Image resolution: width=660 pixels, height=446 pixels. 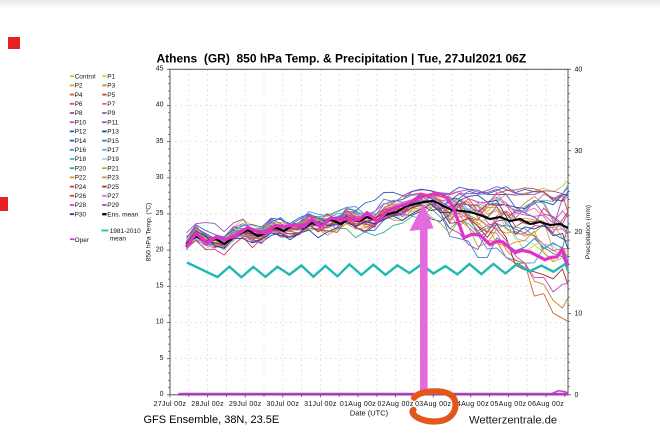 What do you see at coordinates (113, 205) in the screenshot?
I see `svg-text: P29` at bounding box center [113, 205].